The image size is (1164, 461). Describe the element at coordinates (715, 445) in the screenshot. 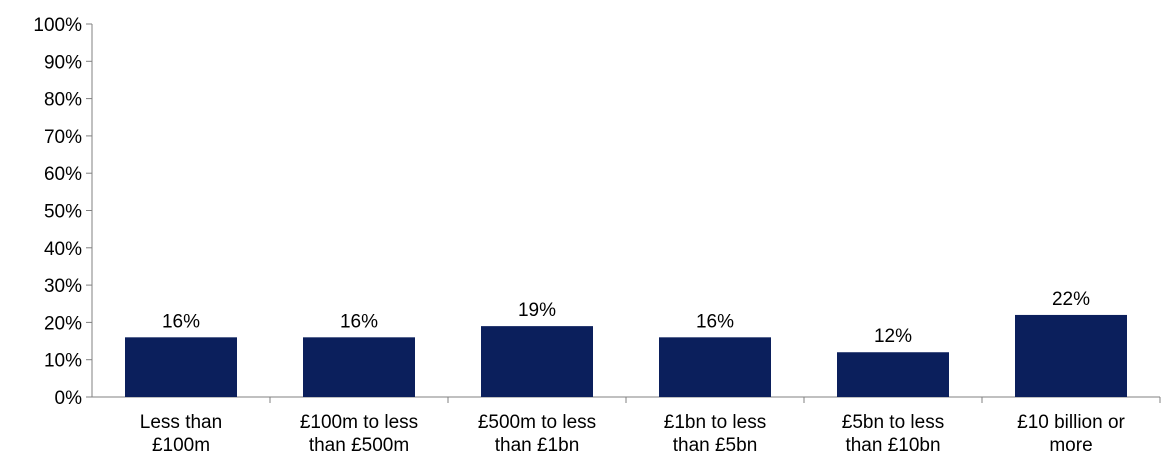

I see `x-category-label: than £5bn` at that location.